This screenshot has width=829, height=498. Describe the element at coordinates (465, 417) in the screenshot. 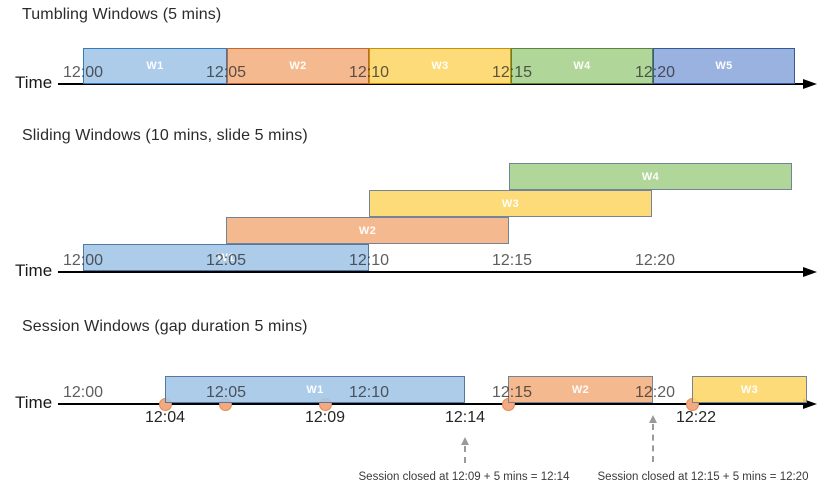

I see `session-windows-event-time-1214: 12:14` at that location.